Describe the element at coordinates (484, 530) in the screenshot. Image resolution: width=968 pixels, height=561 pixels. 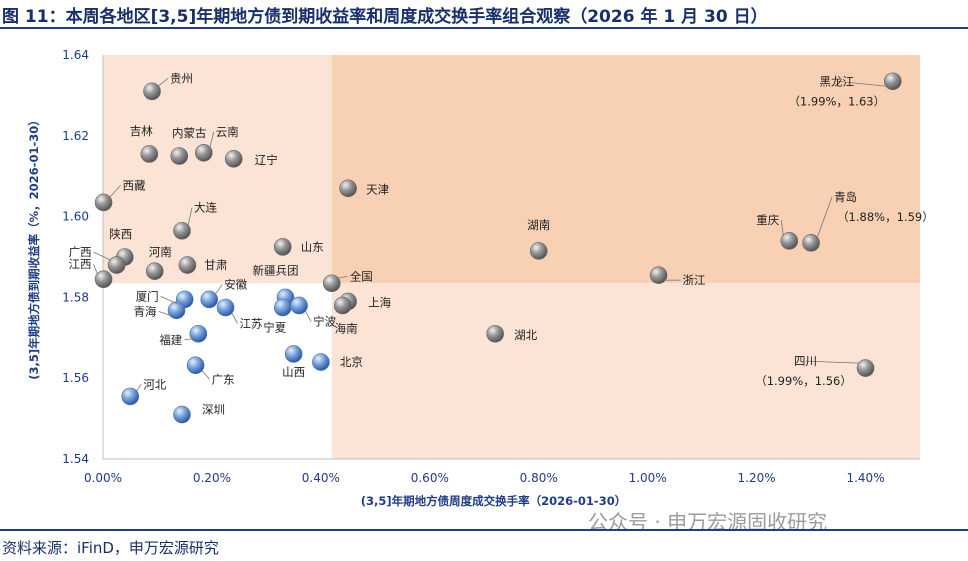
I see `source-rule` at that location.